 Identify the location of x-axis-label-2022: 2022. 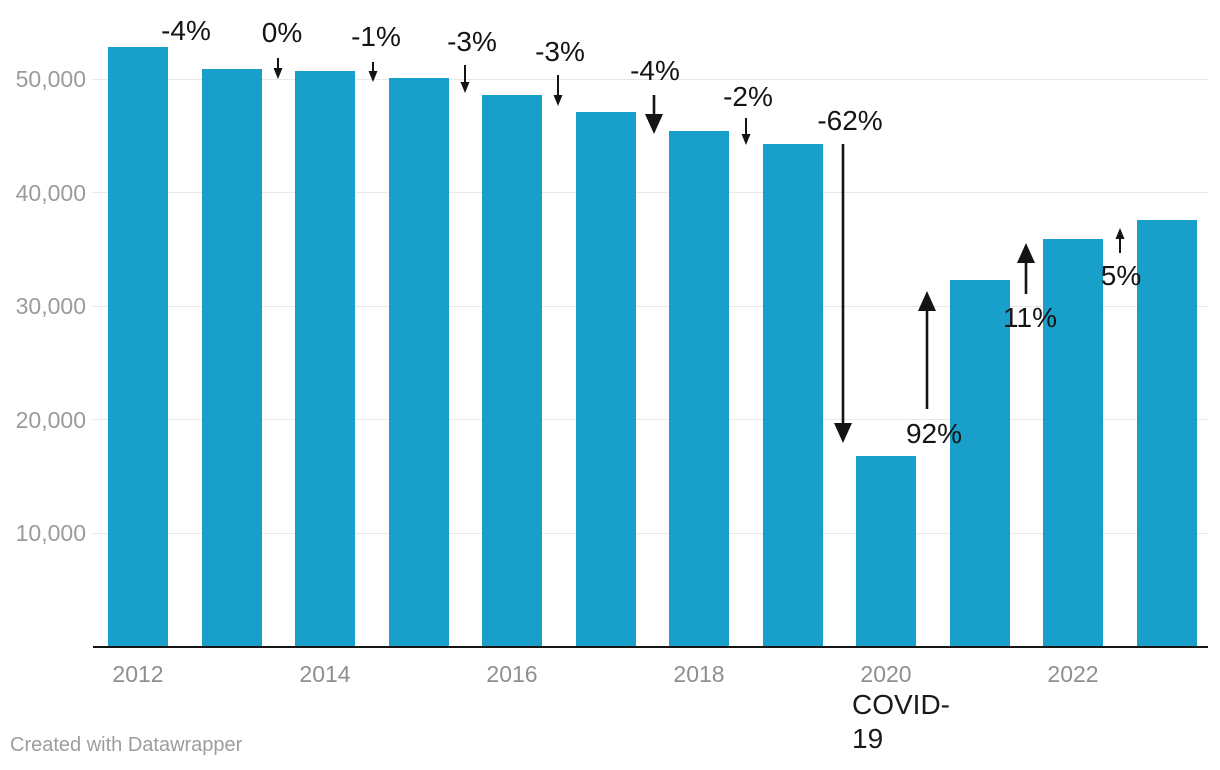
(1073, 674).